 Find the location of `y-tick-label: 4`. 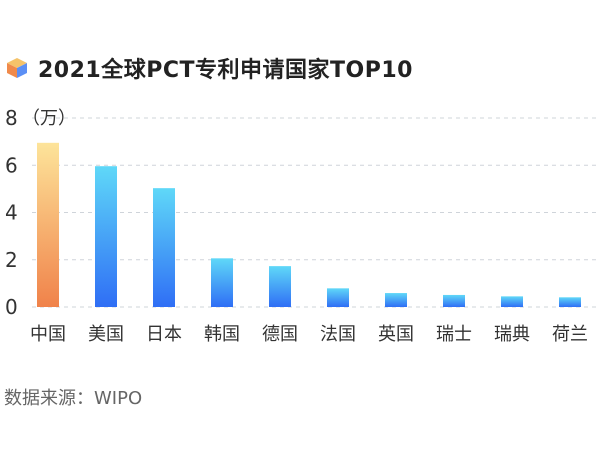

y-tick-label: 4 is located at coordinates (11, 213).